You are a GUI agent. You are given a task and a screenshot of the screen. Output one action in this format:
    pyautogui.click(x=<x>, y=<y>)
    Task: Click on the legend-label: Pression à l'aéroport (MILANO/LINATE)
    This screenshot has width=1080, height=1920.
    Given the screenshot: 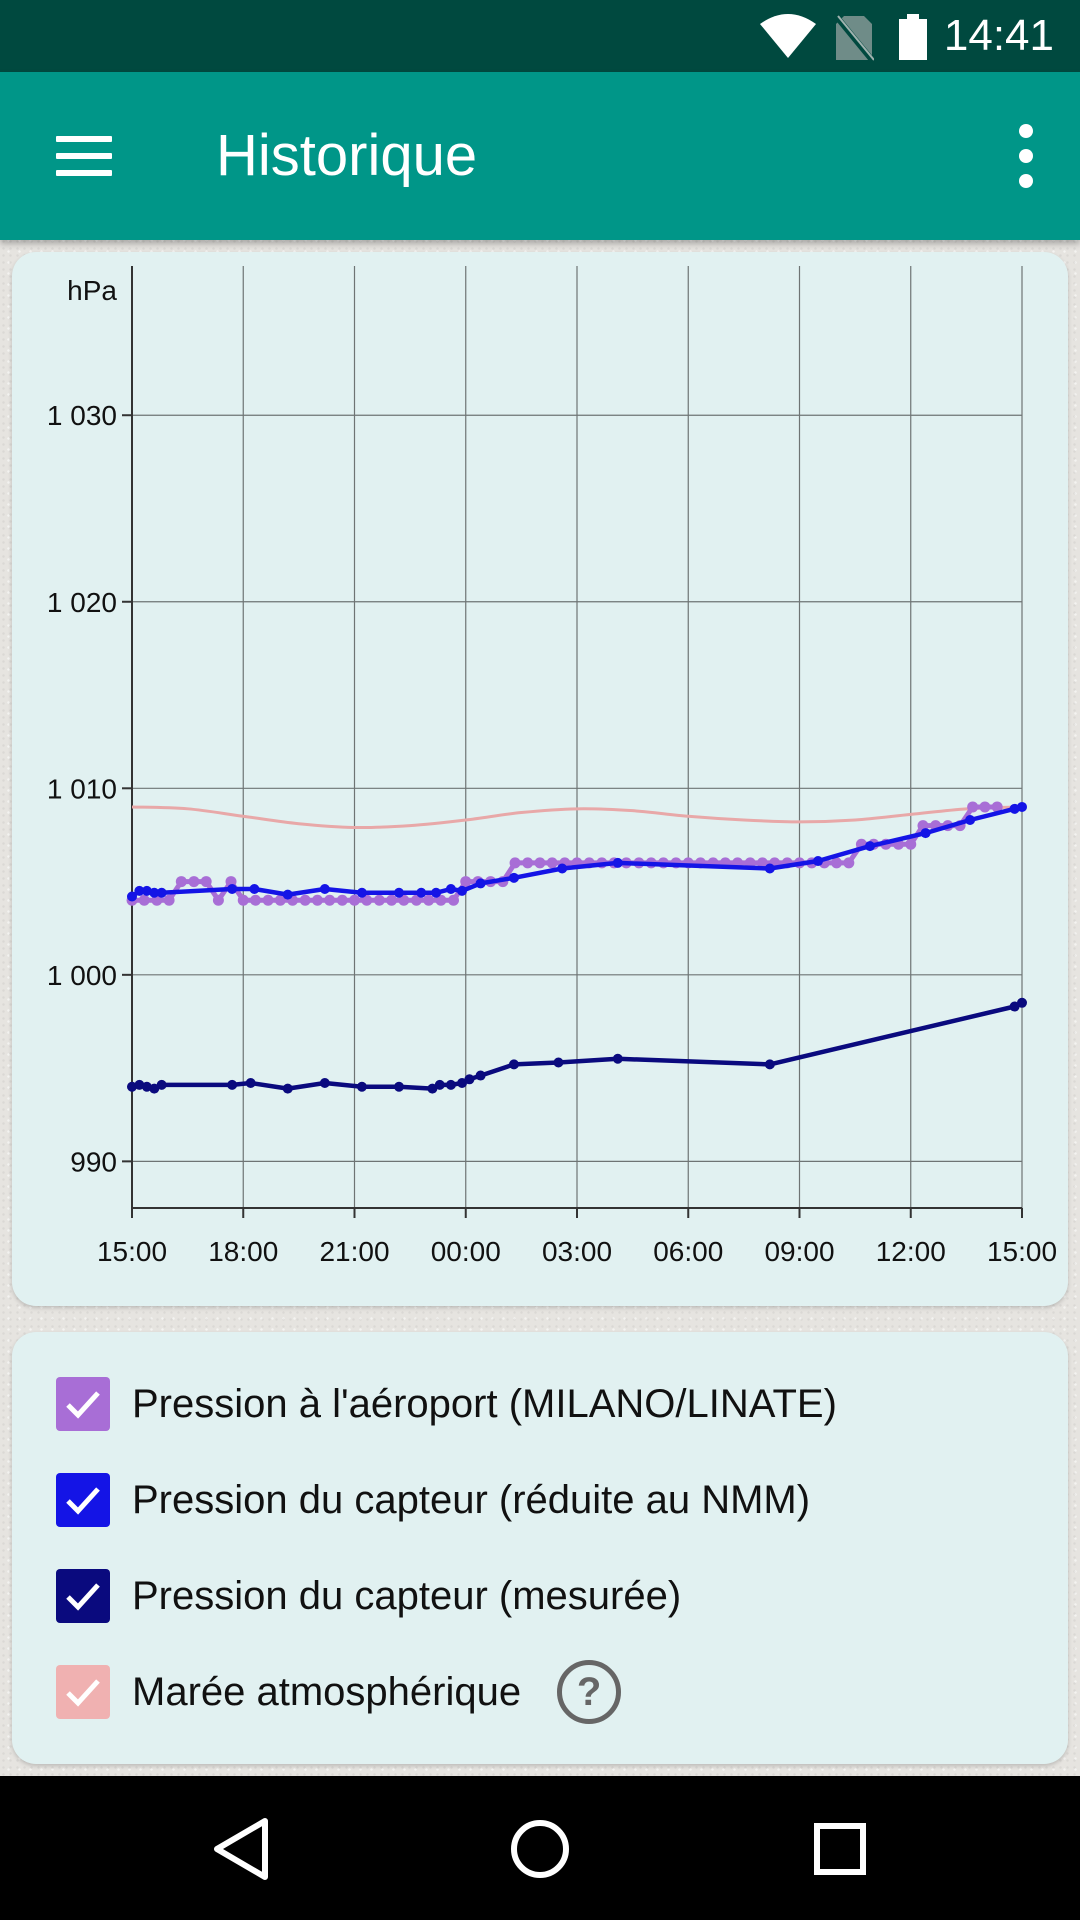 What is the action you would take?
    pyautogui.click(x=484, y=1403)
    